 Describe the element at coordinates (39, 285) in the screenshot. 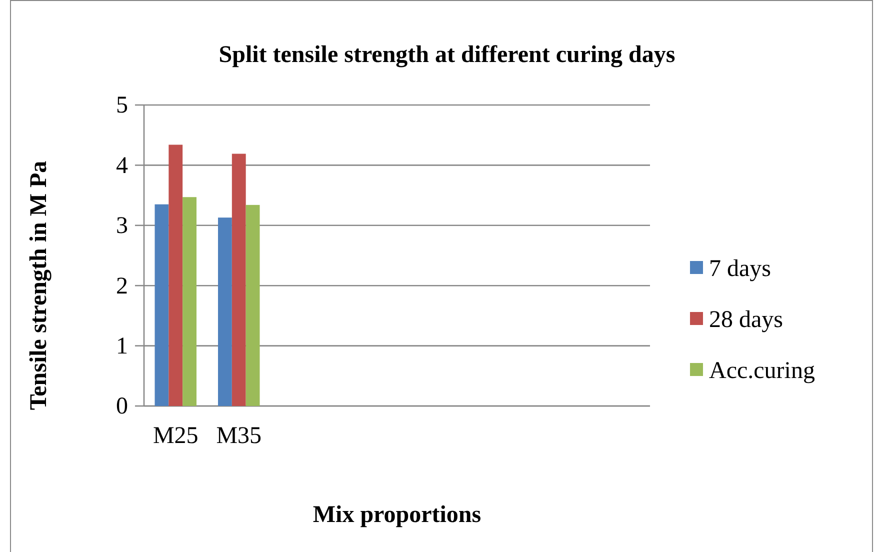

I see `y-axis-title: Tensile strength in M Pa` at that location.